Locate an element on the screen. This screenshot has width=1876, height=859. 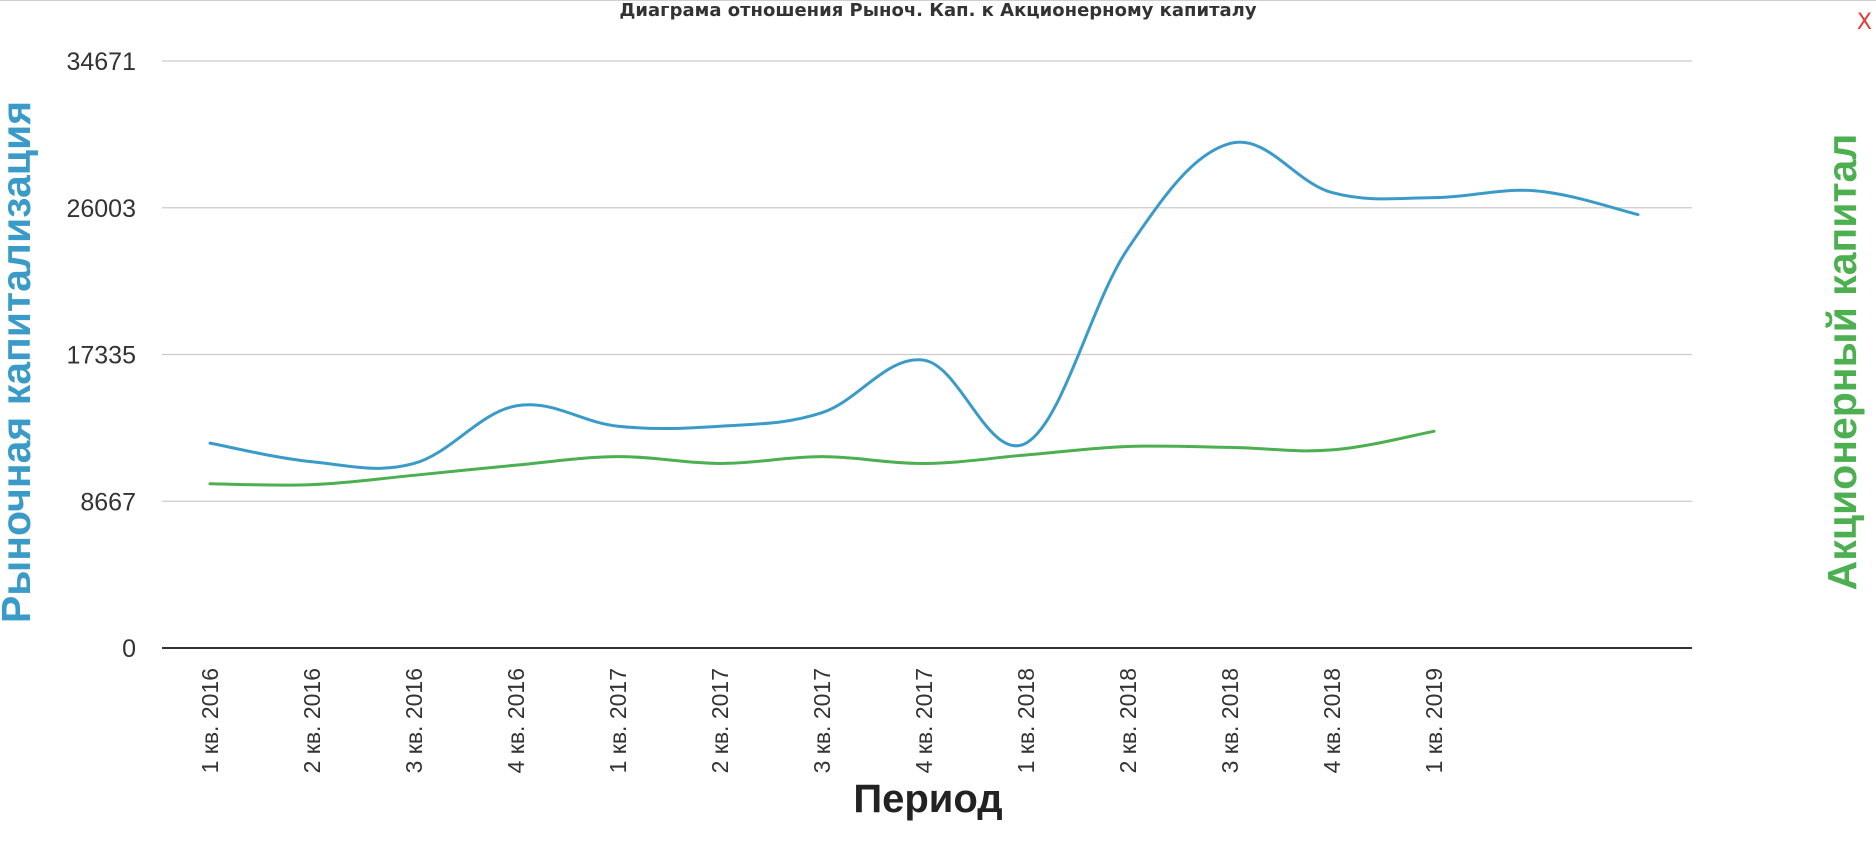
top-divider is located at coordinates (938, 0).